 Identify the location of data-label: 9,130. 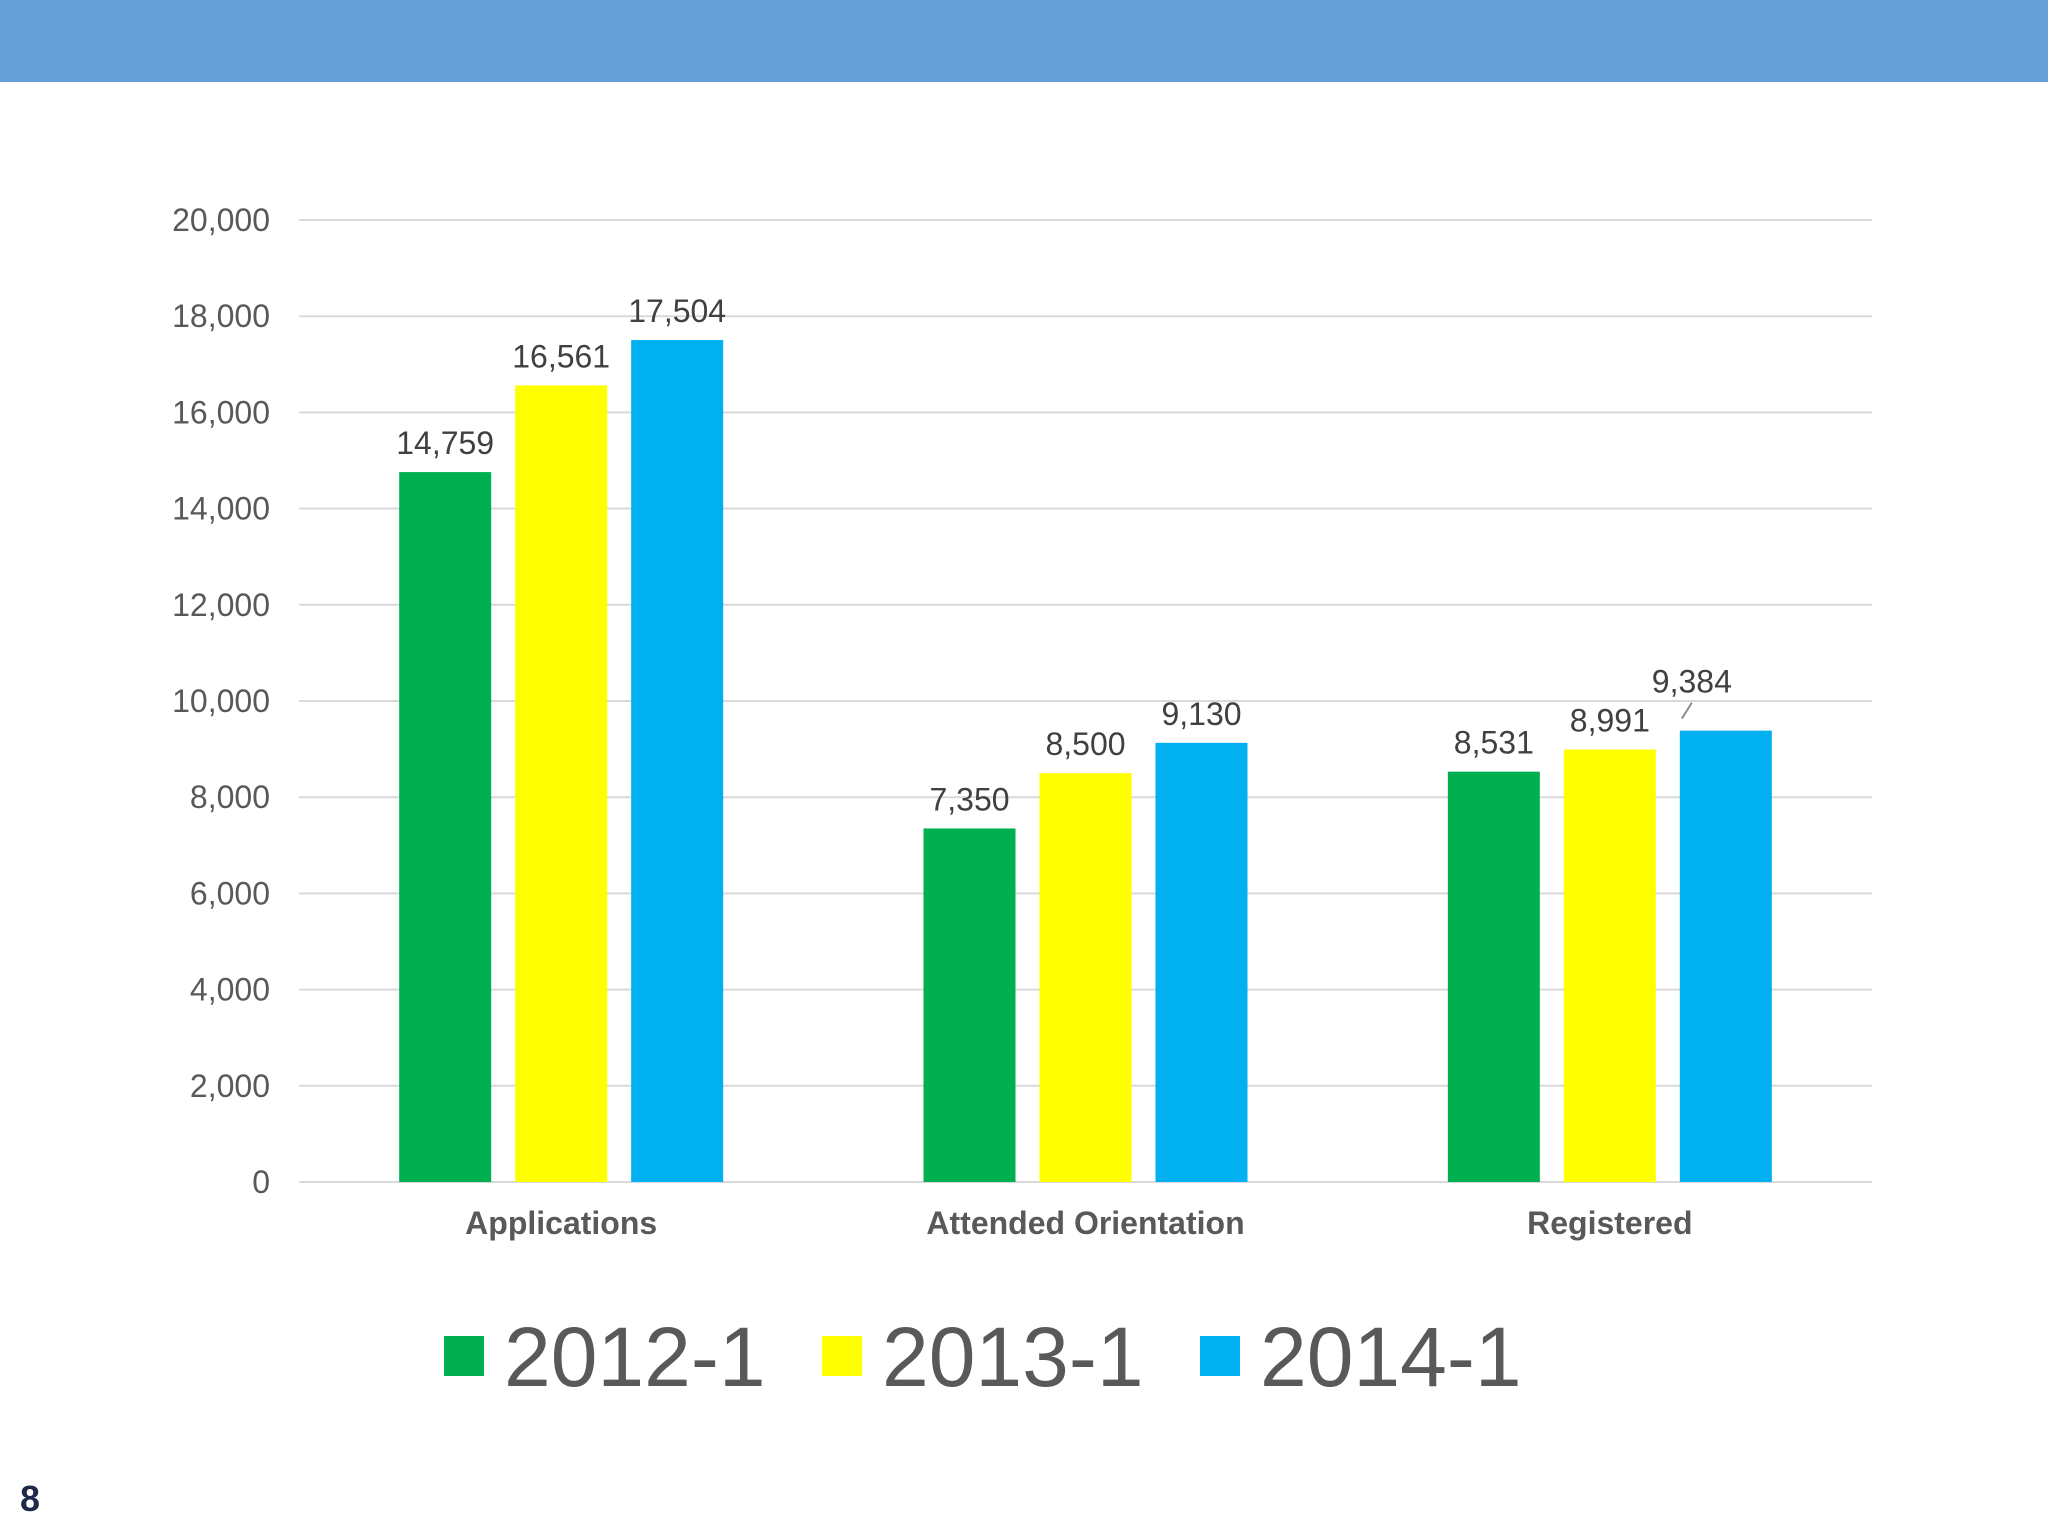
(1201, 714).